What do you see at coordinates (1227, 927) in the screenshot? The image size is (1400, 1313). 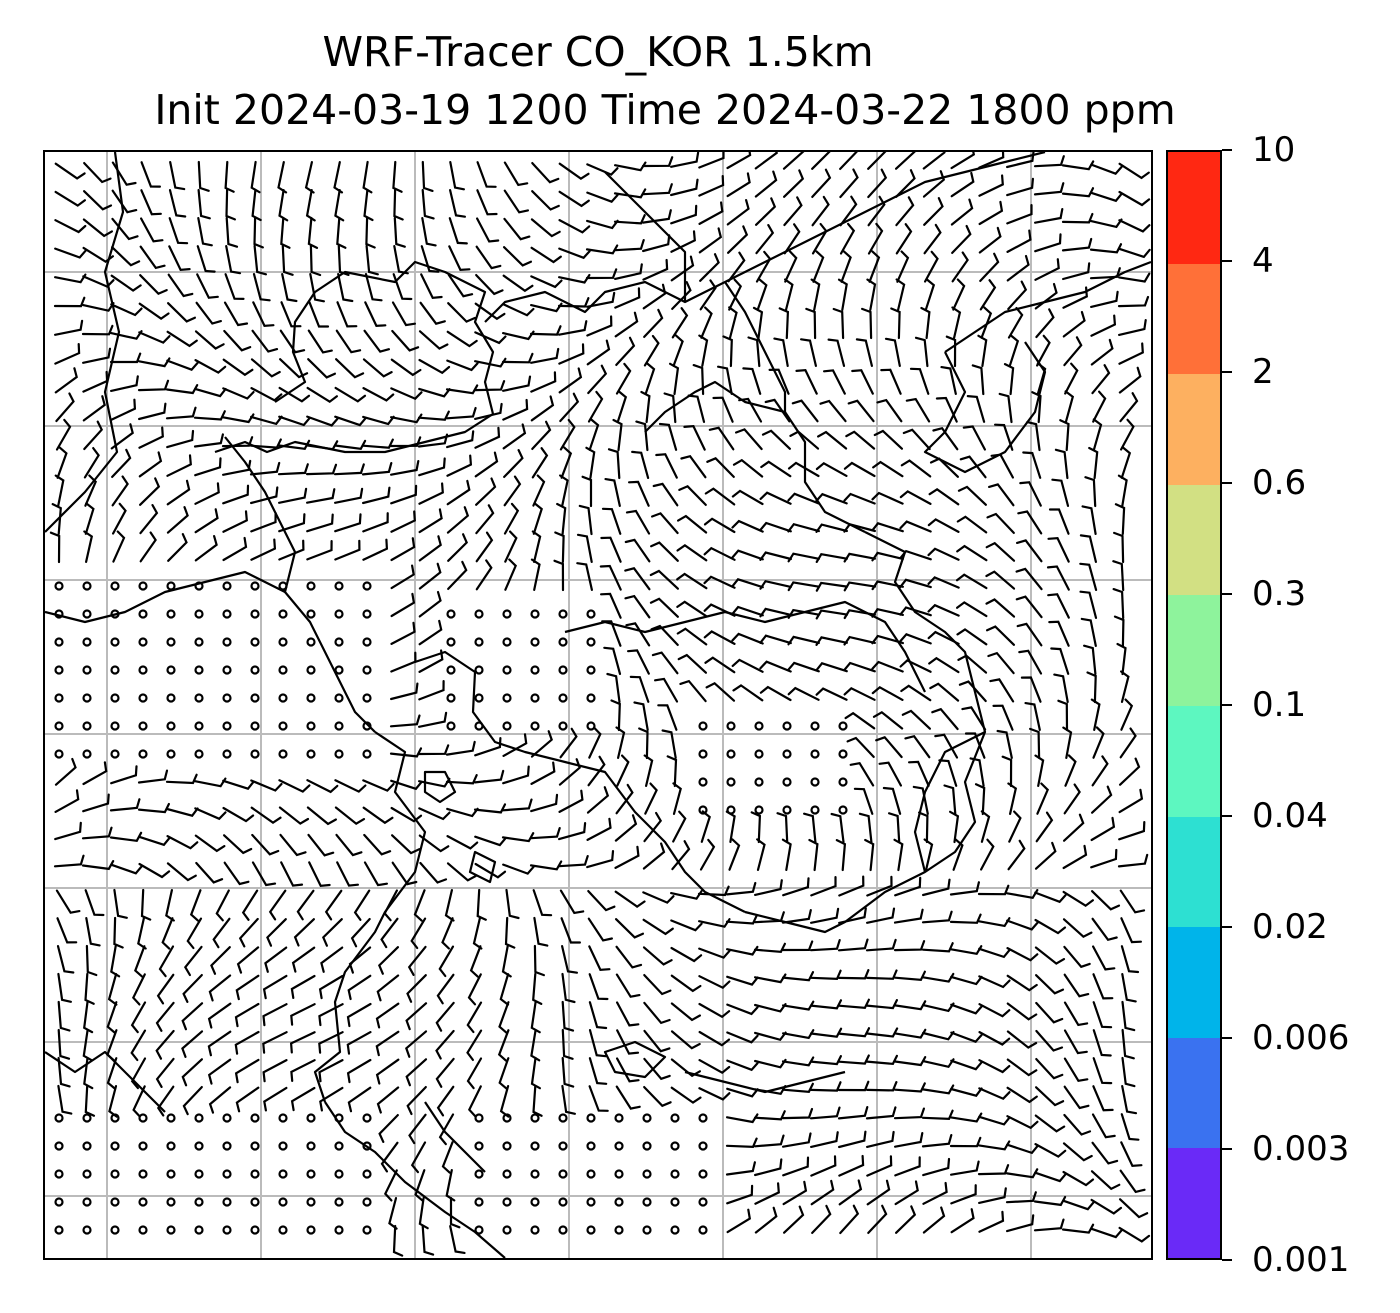 I see `colorbar-tick` at bounding box center [1227, 927].